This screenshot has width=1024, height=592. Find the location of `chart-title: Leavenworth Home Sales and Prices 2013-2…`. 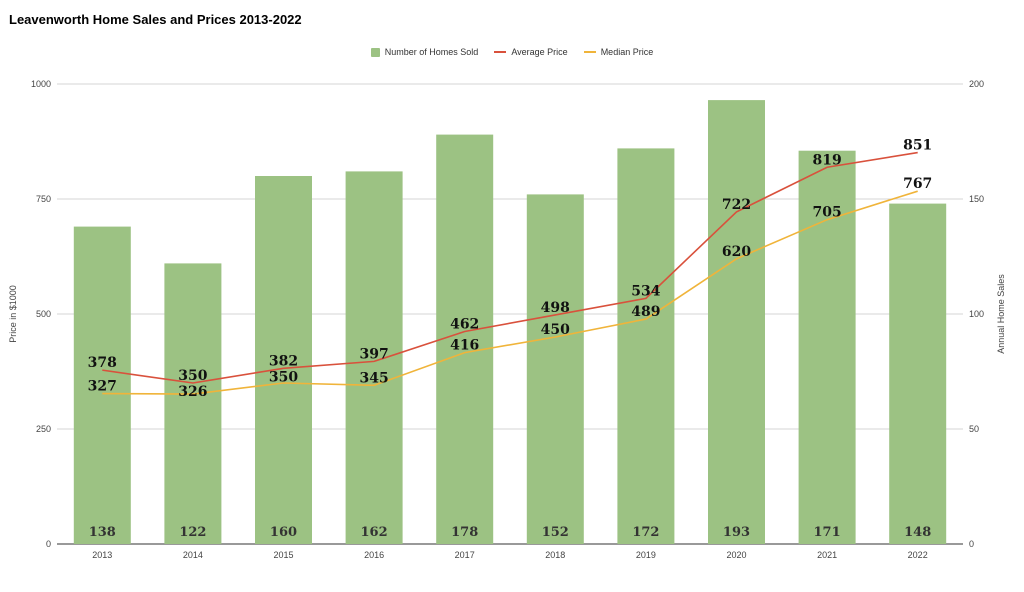

chart-title: Leavenworth Home Sales and Prices 2013-2… is located at coordinates (155, 19).